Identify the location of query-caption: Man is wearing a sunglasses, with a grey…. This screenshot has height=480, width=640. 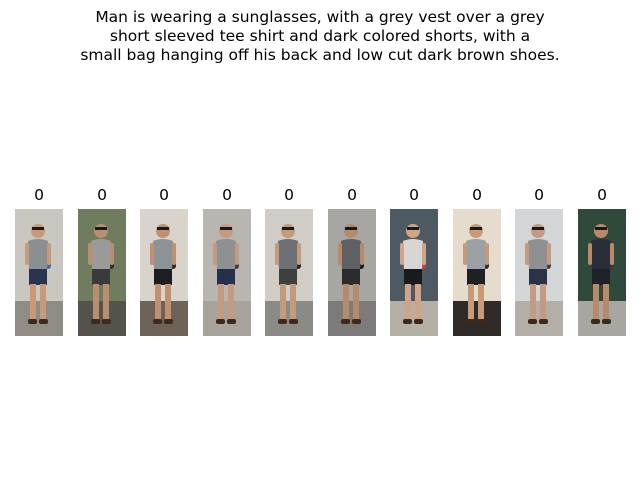
(320, 36).